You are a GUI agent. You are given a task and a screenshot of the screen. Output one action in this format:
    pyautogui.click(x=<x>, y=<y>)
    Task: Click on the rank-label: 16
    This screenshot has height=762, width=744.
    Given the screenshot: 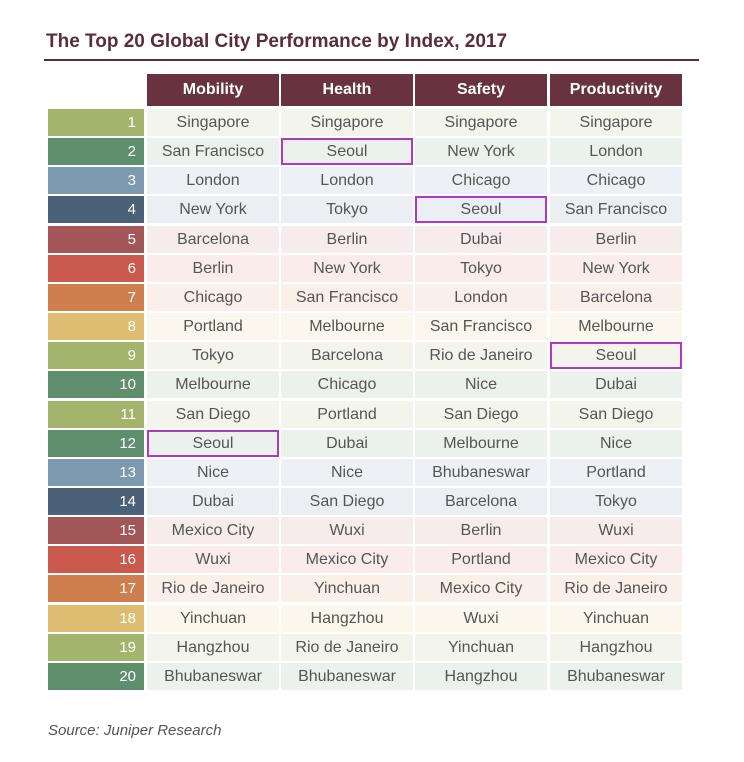 What is the action you would take?
    pyautogui.click(x=96, y=559)
    